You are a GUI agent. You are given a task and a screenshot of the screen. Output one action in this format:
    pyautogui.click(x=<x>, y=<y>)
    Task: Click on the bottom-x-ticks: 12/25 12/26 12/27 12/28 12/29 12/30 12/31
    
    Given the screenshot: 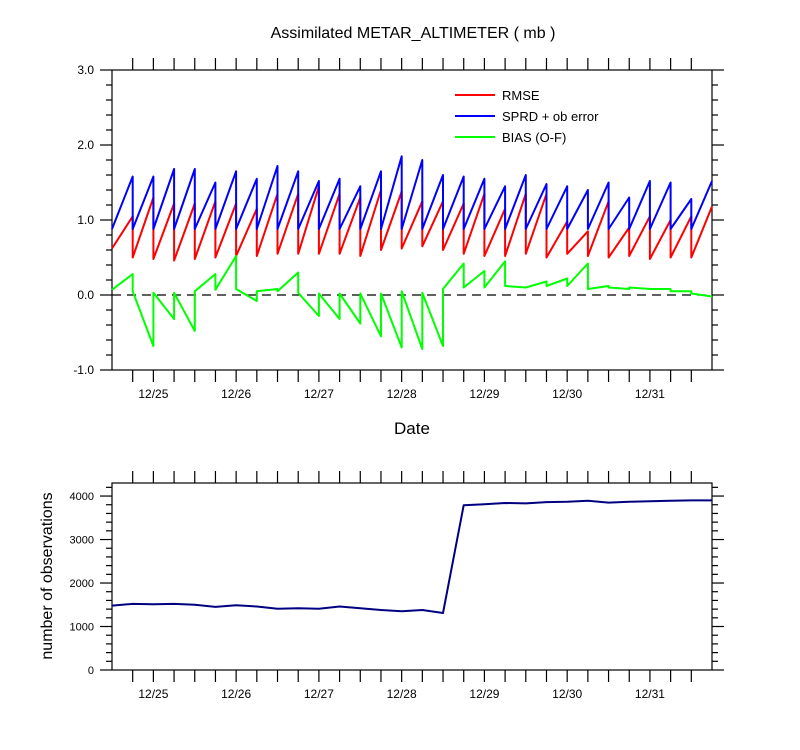 What is the action you would take?
    pyautogui.click(x=401, y=694)
    